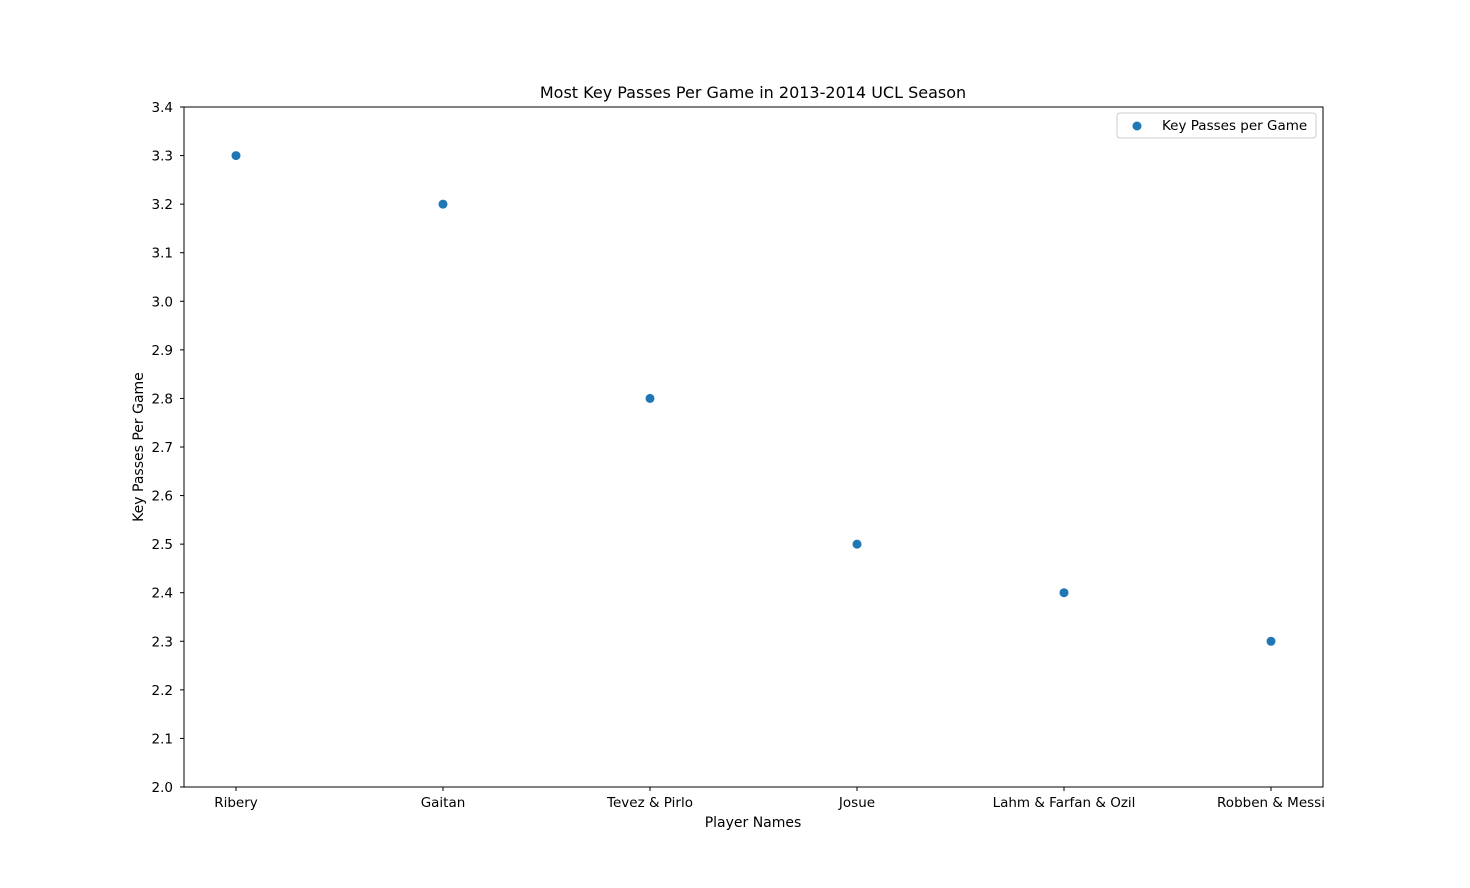  I want to click on y-tick-label: 3.0, so click(162, 302).